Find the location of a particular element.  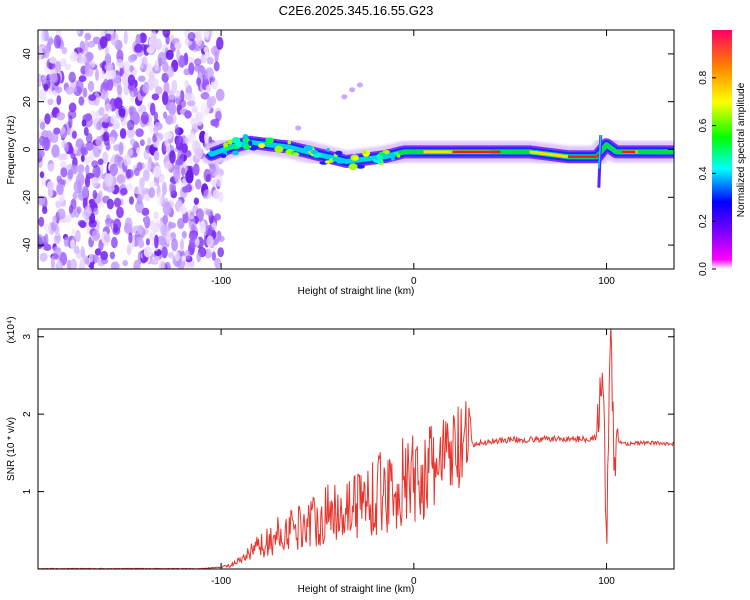

snr-scale-label: (x10⁴) is located at coordinates (11, 329).